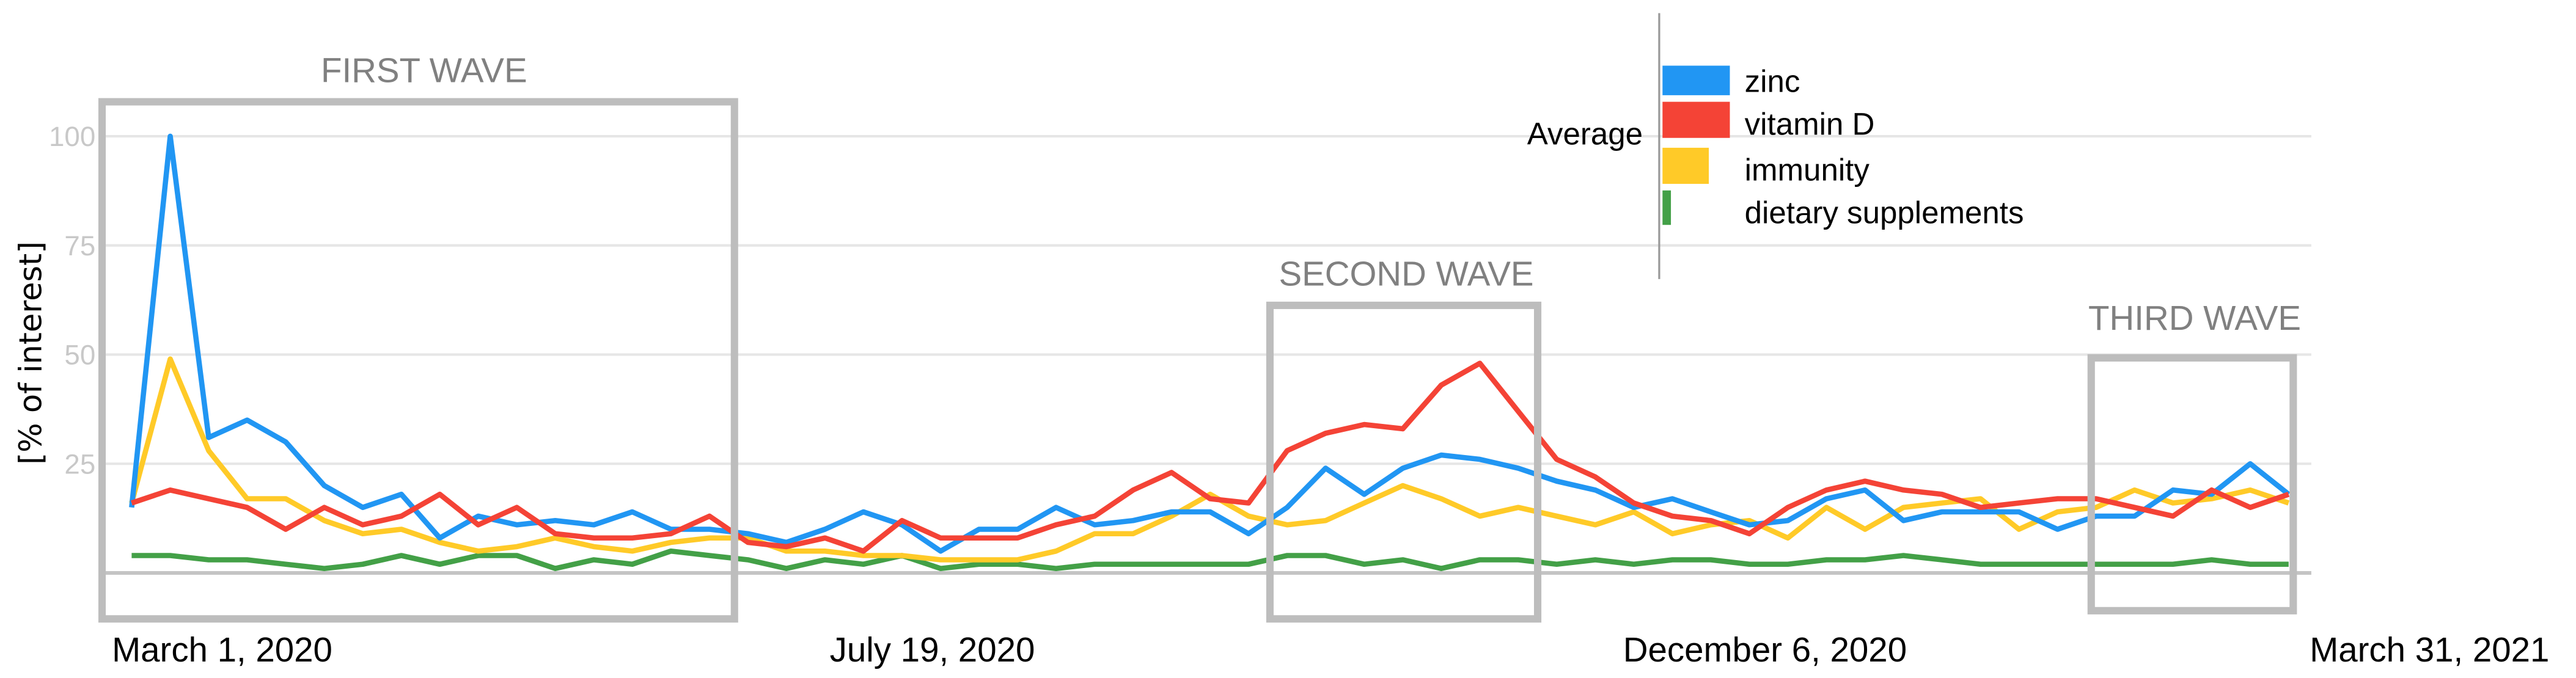 The width and height of the screenshot is (2576, 678). I want to click on x-tick-label: December 6, 2020, so click(1765, 649).